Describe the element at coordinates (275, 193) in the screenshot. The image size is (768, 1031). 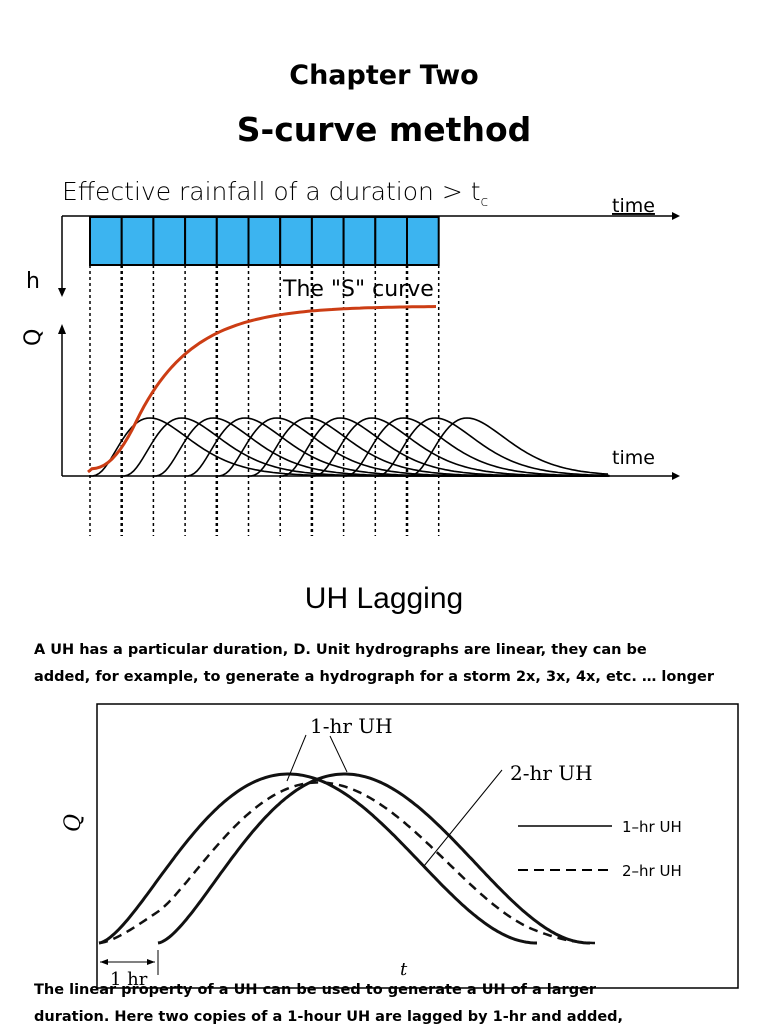
I see `rainfall-label: Effective rainfall of a duration > tc` at that location.